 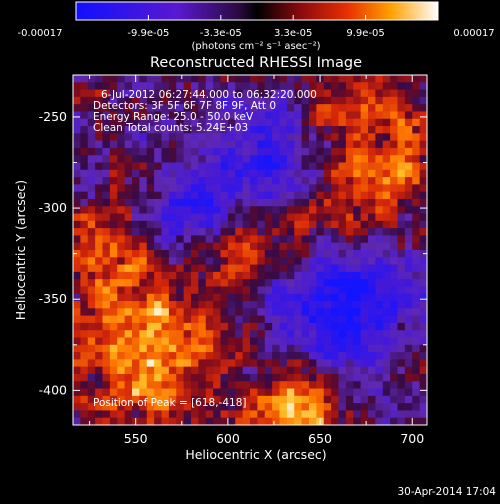 I want to click on chart-title: Reconstructed RHESSI Image, so click(x=256, y=63).